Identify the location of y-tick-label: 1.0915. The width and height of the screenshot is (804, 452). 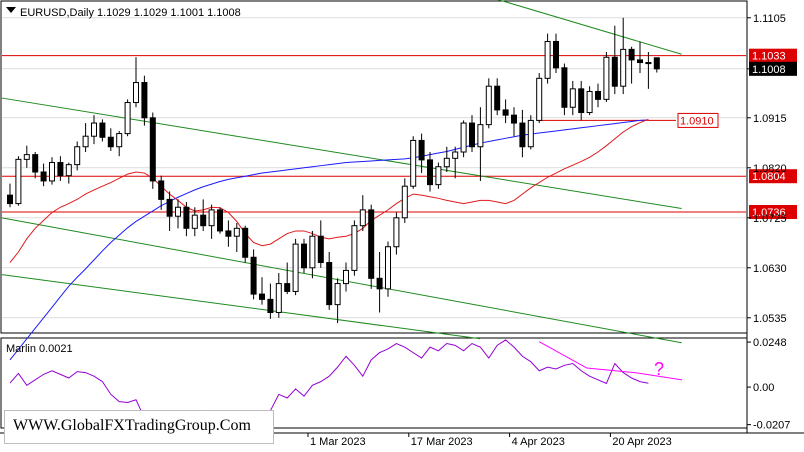
(770, 119).